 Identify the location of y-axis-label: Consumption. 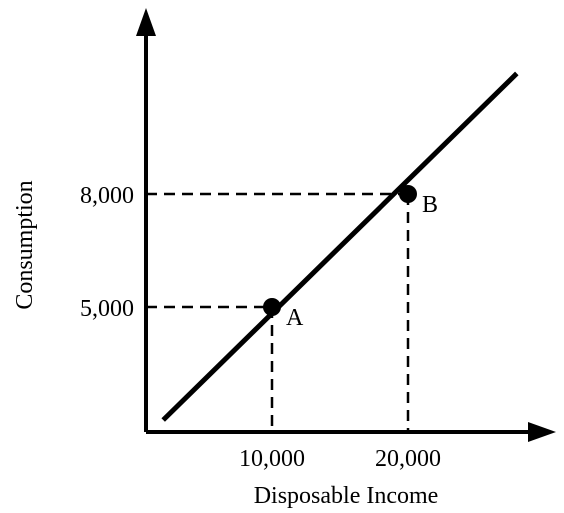
(25, 244).